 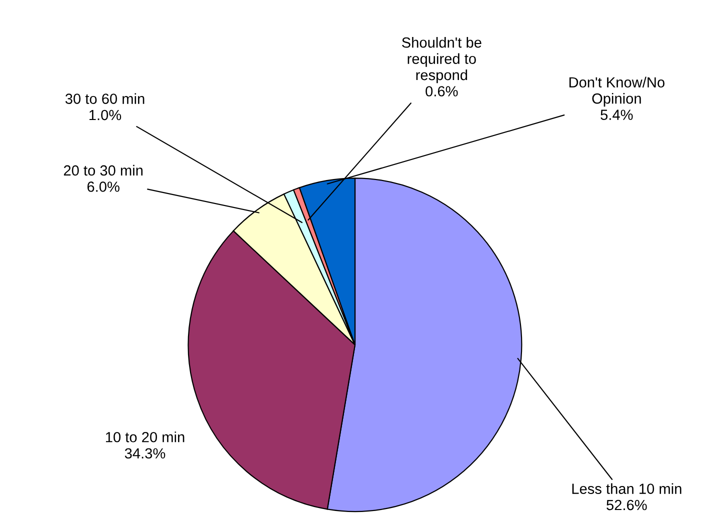 I want to click on slice-label: Don't Know/No Opinion, so click(x=616, y=91).